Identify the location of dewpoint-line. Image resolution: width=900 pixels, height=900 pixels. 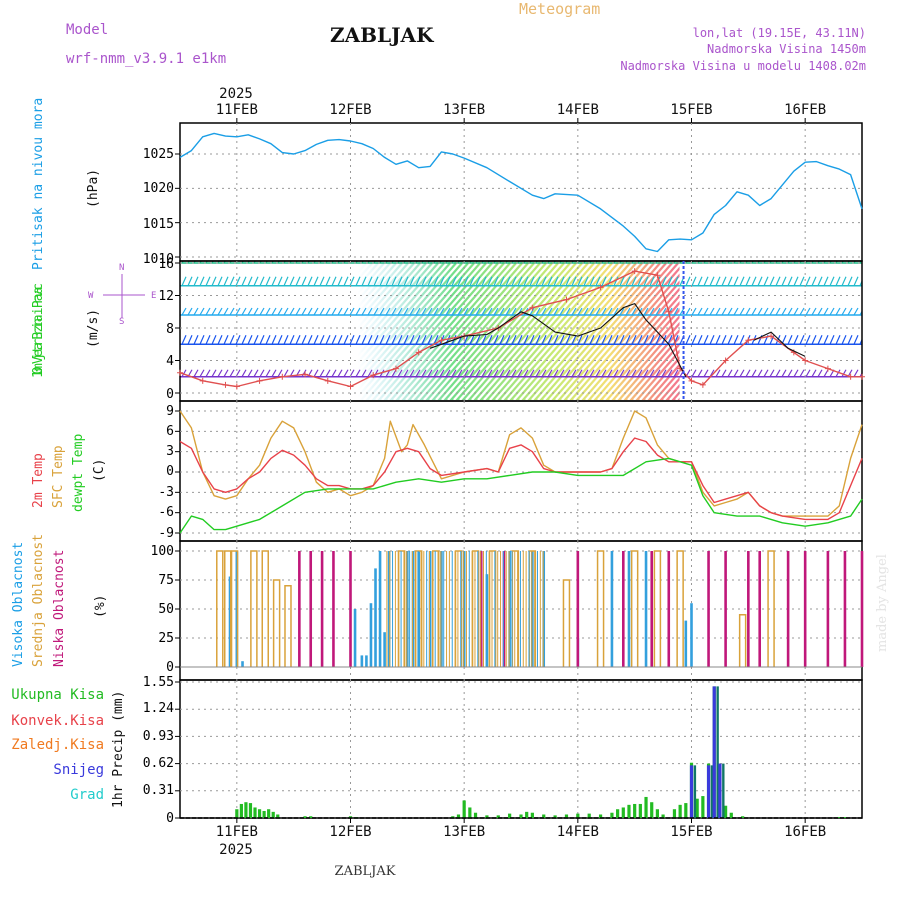
(521, 495).